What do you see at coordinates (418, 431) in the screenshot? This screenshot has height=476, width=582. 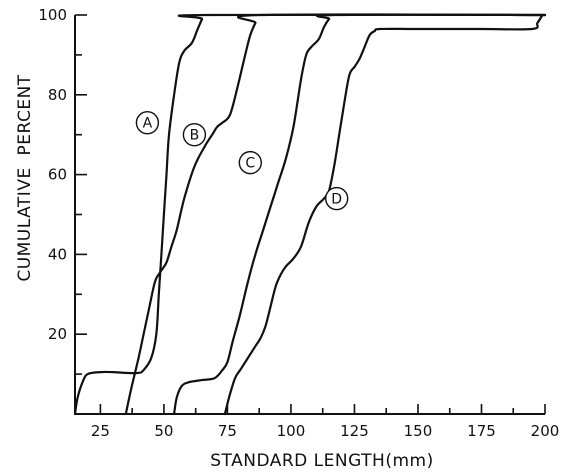 I see `x-tick-label: 150` at bounding box center [418, 431].